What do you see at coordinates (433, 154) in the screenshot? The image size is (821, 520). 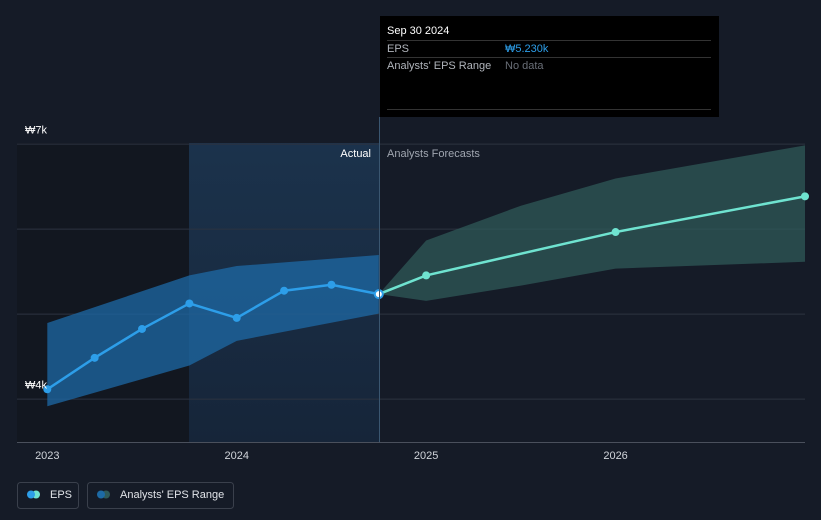 I see `forecast-label: Analysts Forecasts` at bounding box center [433, 154].